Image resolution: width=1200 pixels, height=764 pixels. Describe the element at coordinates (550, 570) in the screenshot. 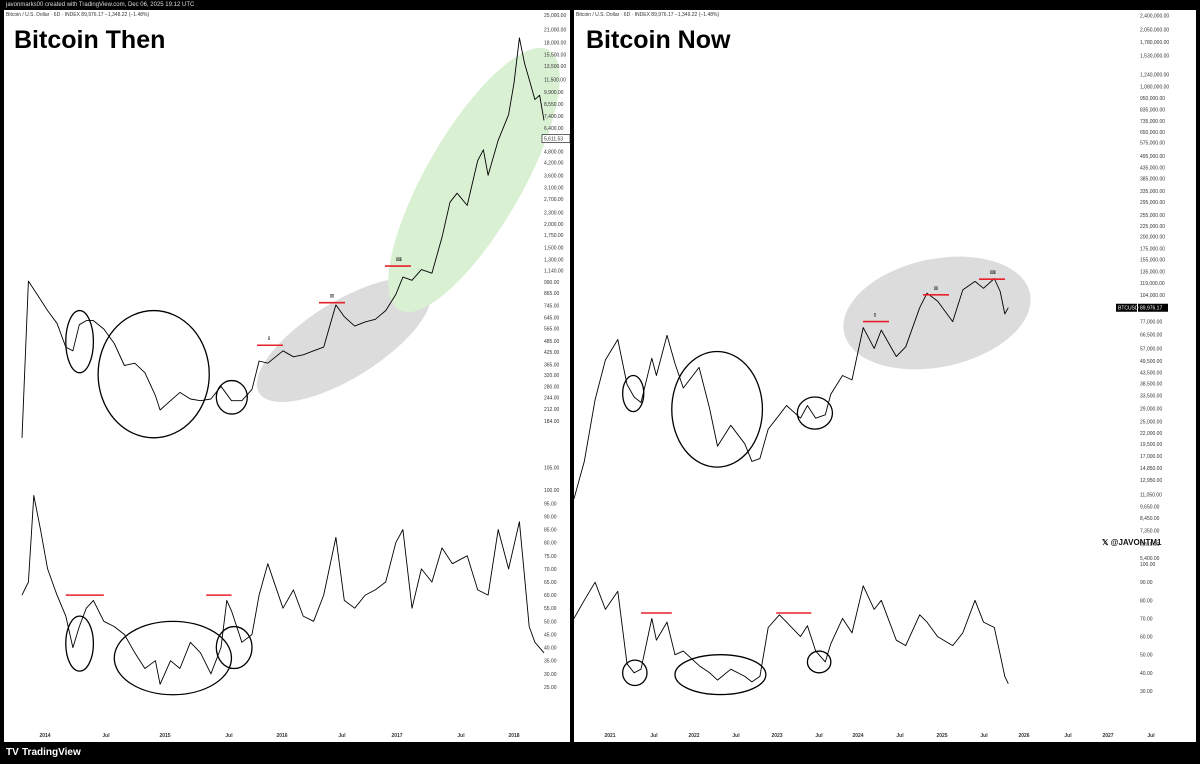

I see `osc-tick-label-6: 70.00` at that location.